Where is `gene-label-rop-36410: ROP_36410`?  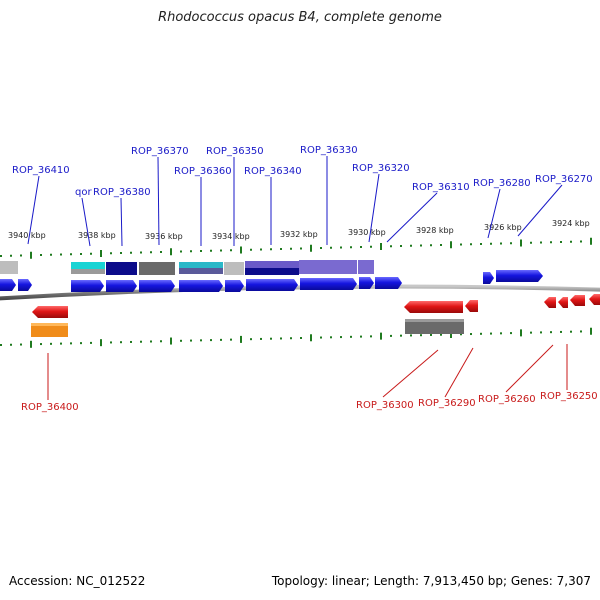
gene-label-rop-36410: ROP_36410 is located at coordinates (41, 170).